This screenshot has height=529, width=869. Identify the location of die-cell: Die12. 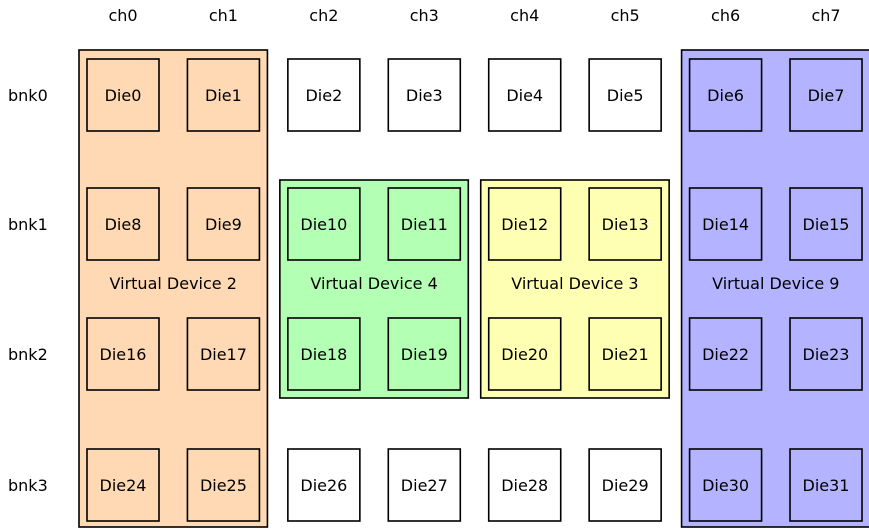
(524, 224).